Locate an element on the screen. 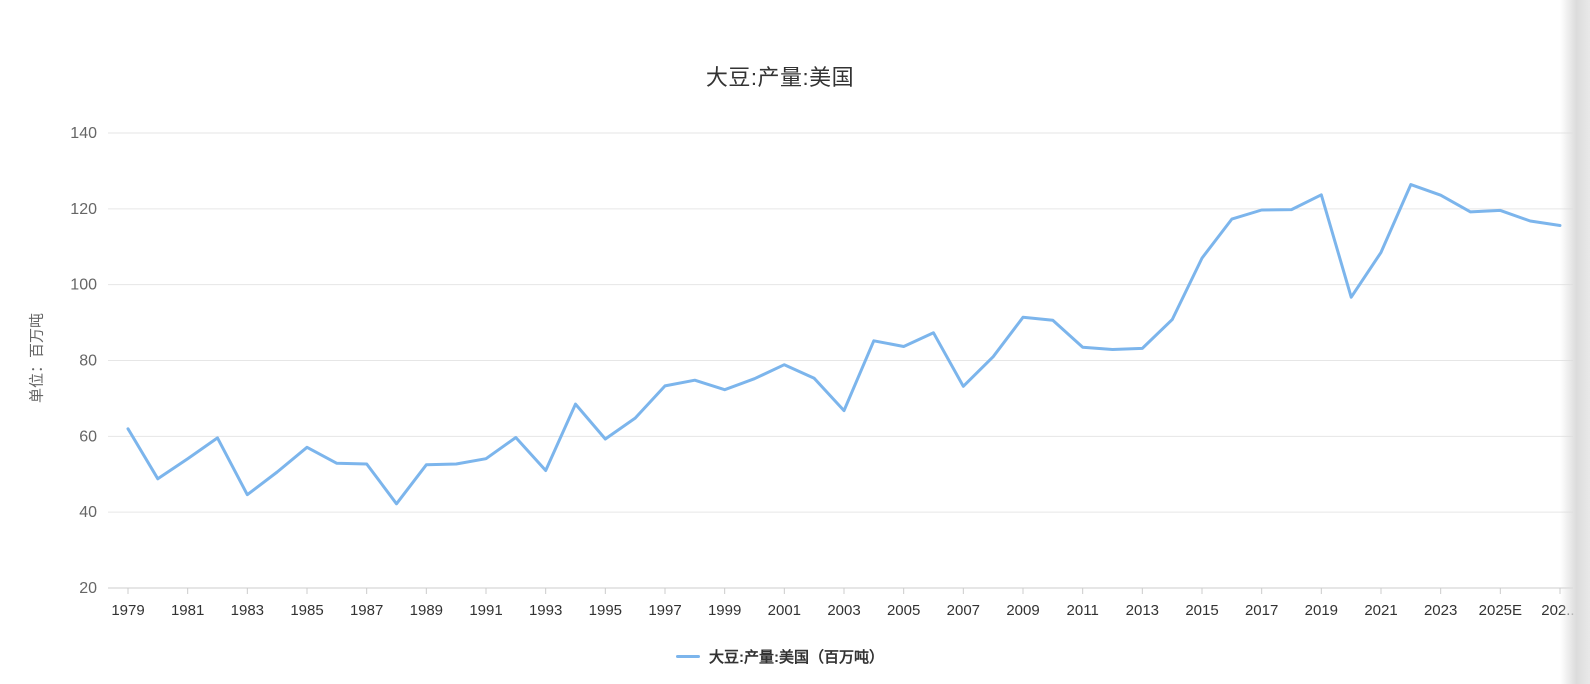 The width and height of the screenshot is (1590, 684). x-tick-label-2019: 2019 is located at coordinates (1321, 610).